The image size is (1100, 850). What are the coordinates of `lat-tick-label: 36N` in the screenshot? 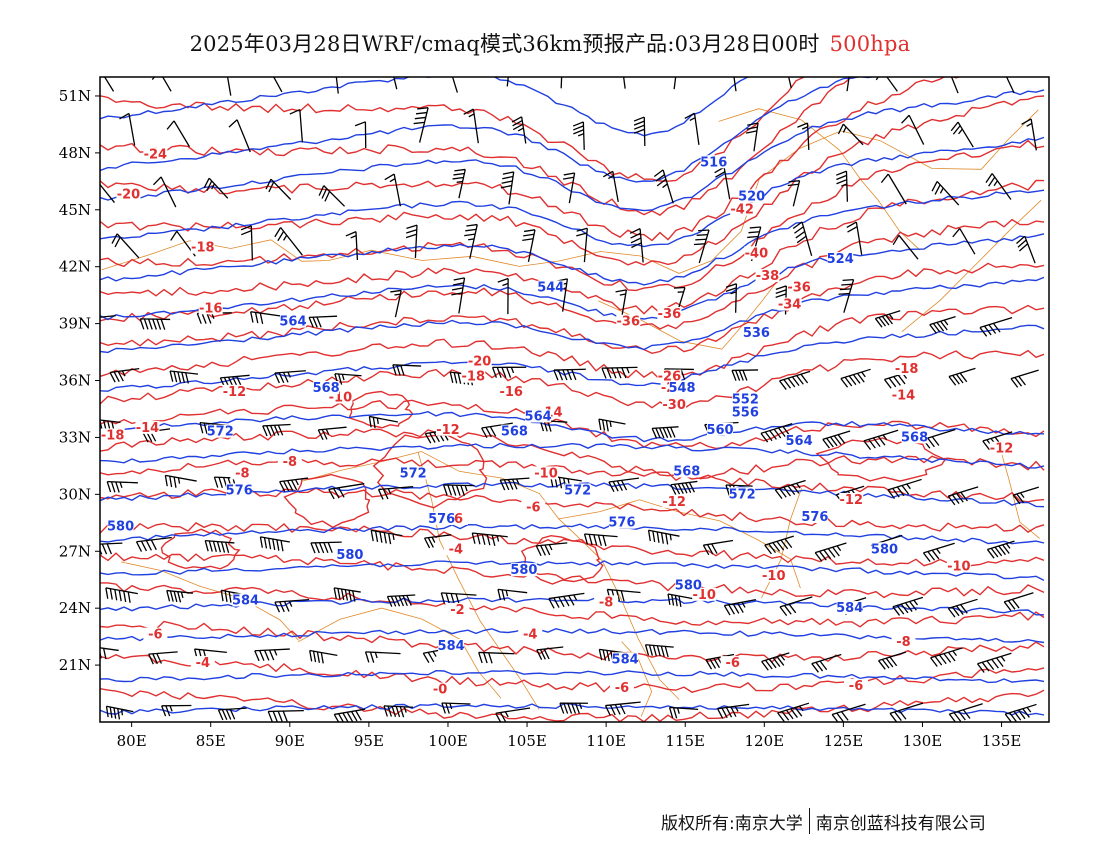 It's located at (75, 381).